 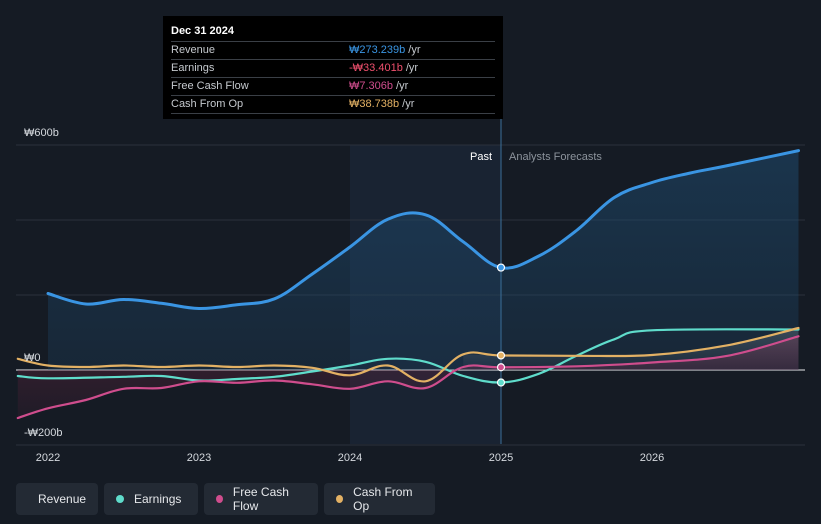 I want to click on x-tick-label: 2025, so click(x=501, y=458).